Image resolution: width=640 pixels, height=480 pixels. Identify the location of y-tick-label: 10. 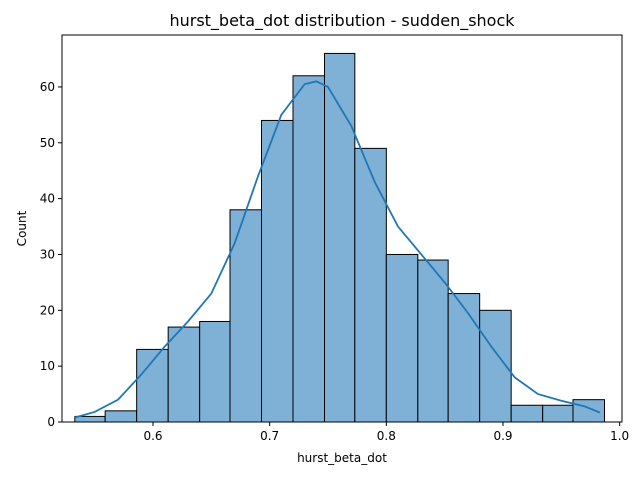
(47, 366).